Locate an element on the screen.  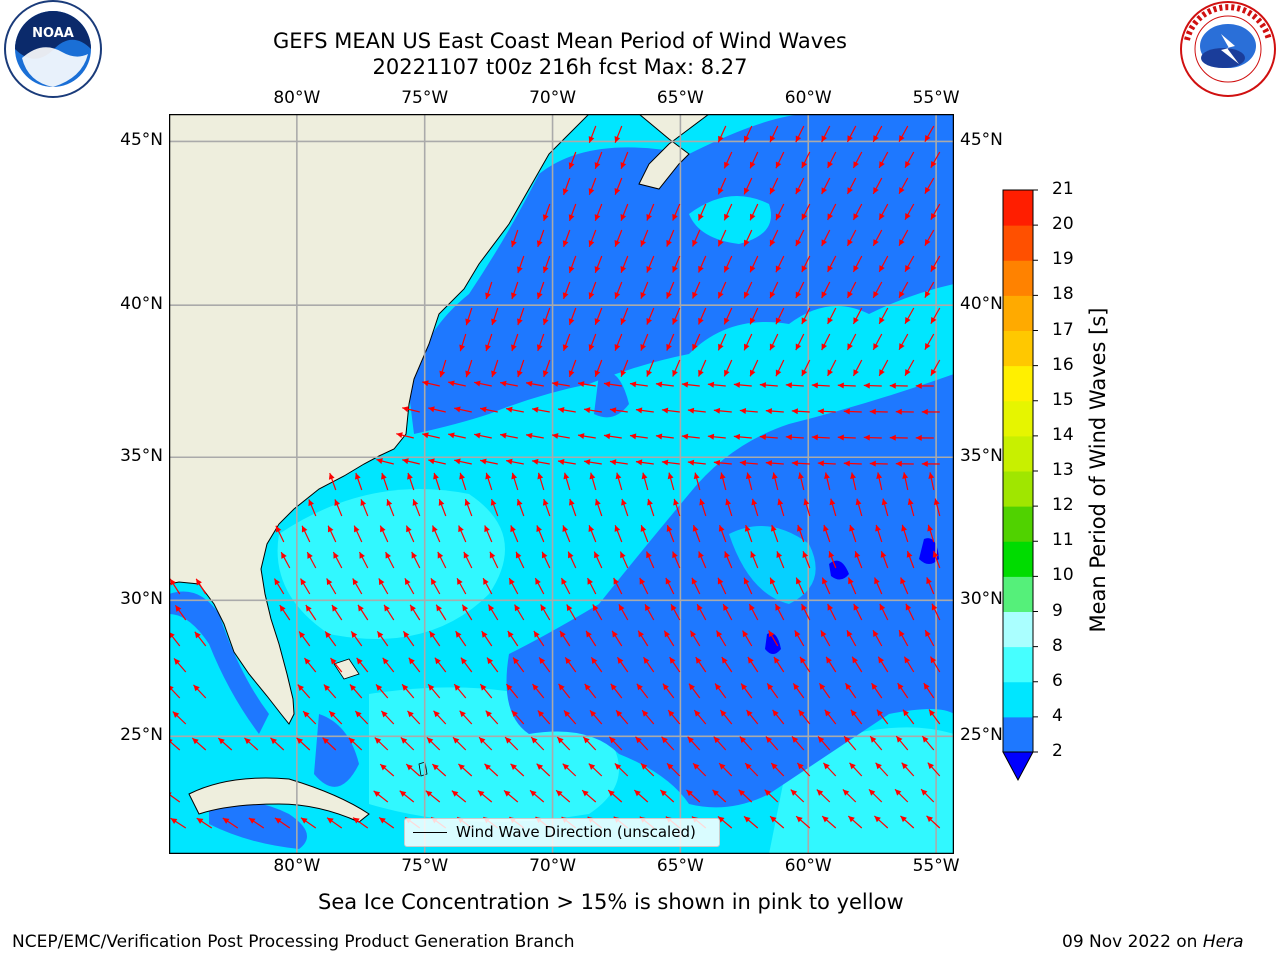
colorbar is located at coordinates (1020, 485).